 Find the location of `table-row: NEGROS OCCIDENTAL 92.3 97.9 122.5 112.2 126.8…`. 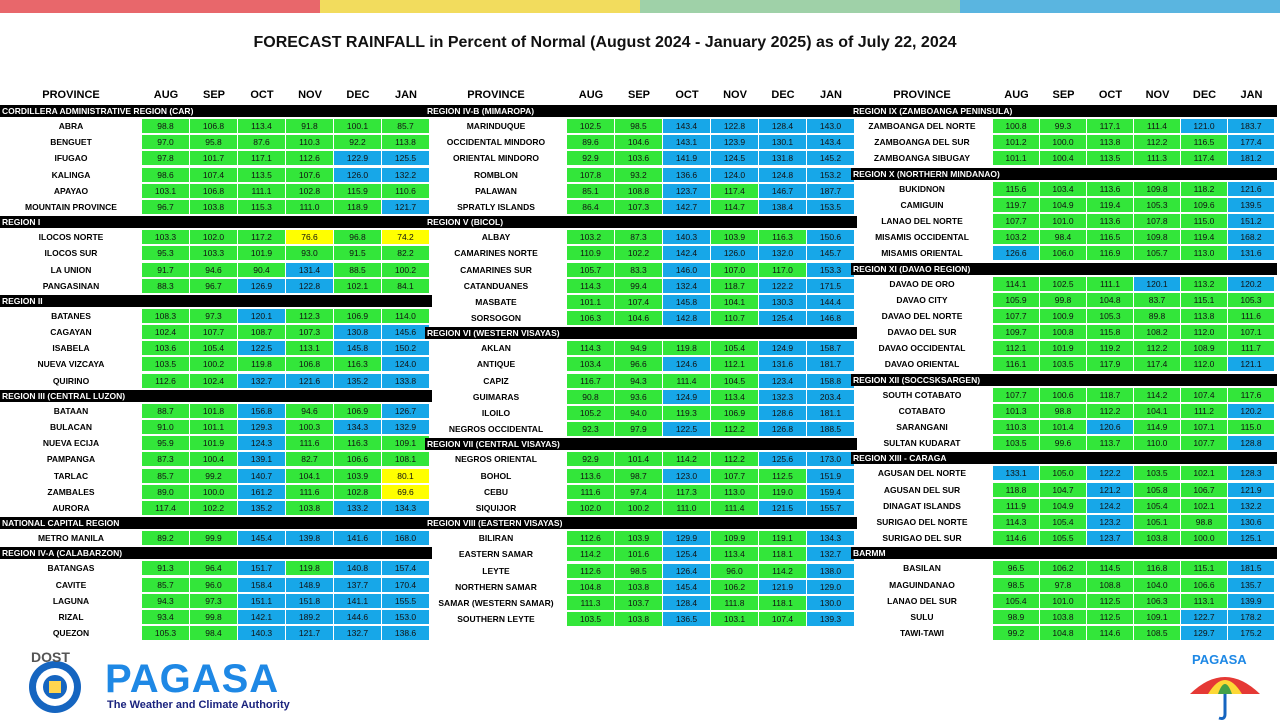

table-row: NEGROS OCCIDENTAL 92.3 97.9 122.5 112.2 126.8… is located at coordinates (641, 429).